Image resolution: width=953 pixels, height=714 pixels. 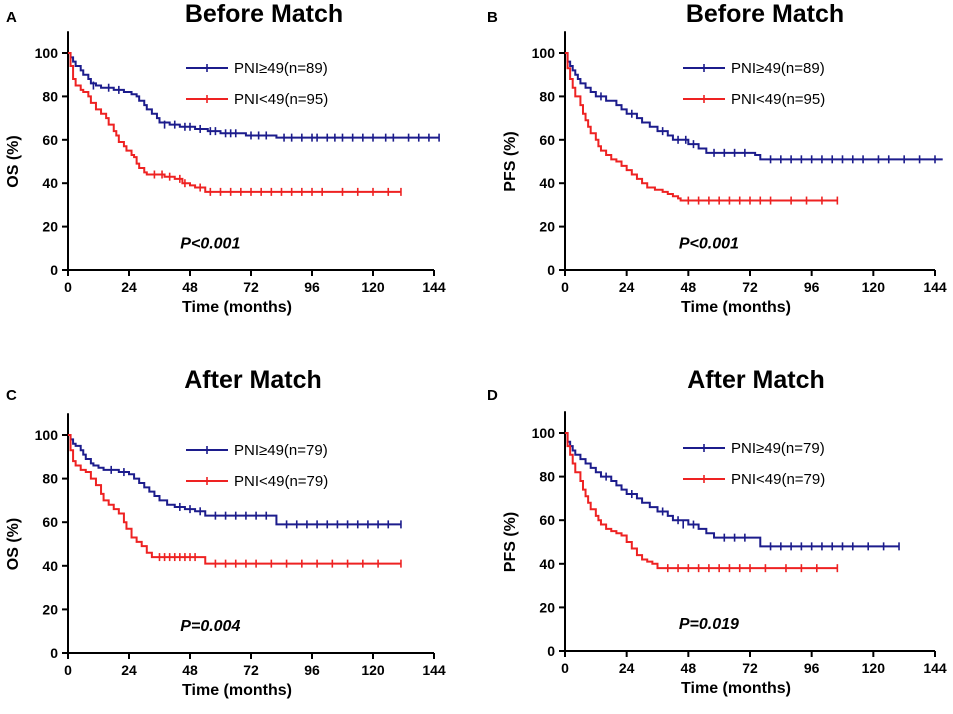 What do you see at coordinates (750, 668) in the screenshot?
I see `panel-d-x-tick-label: 72` at bounding box center [750, 668].